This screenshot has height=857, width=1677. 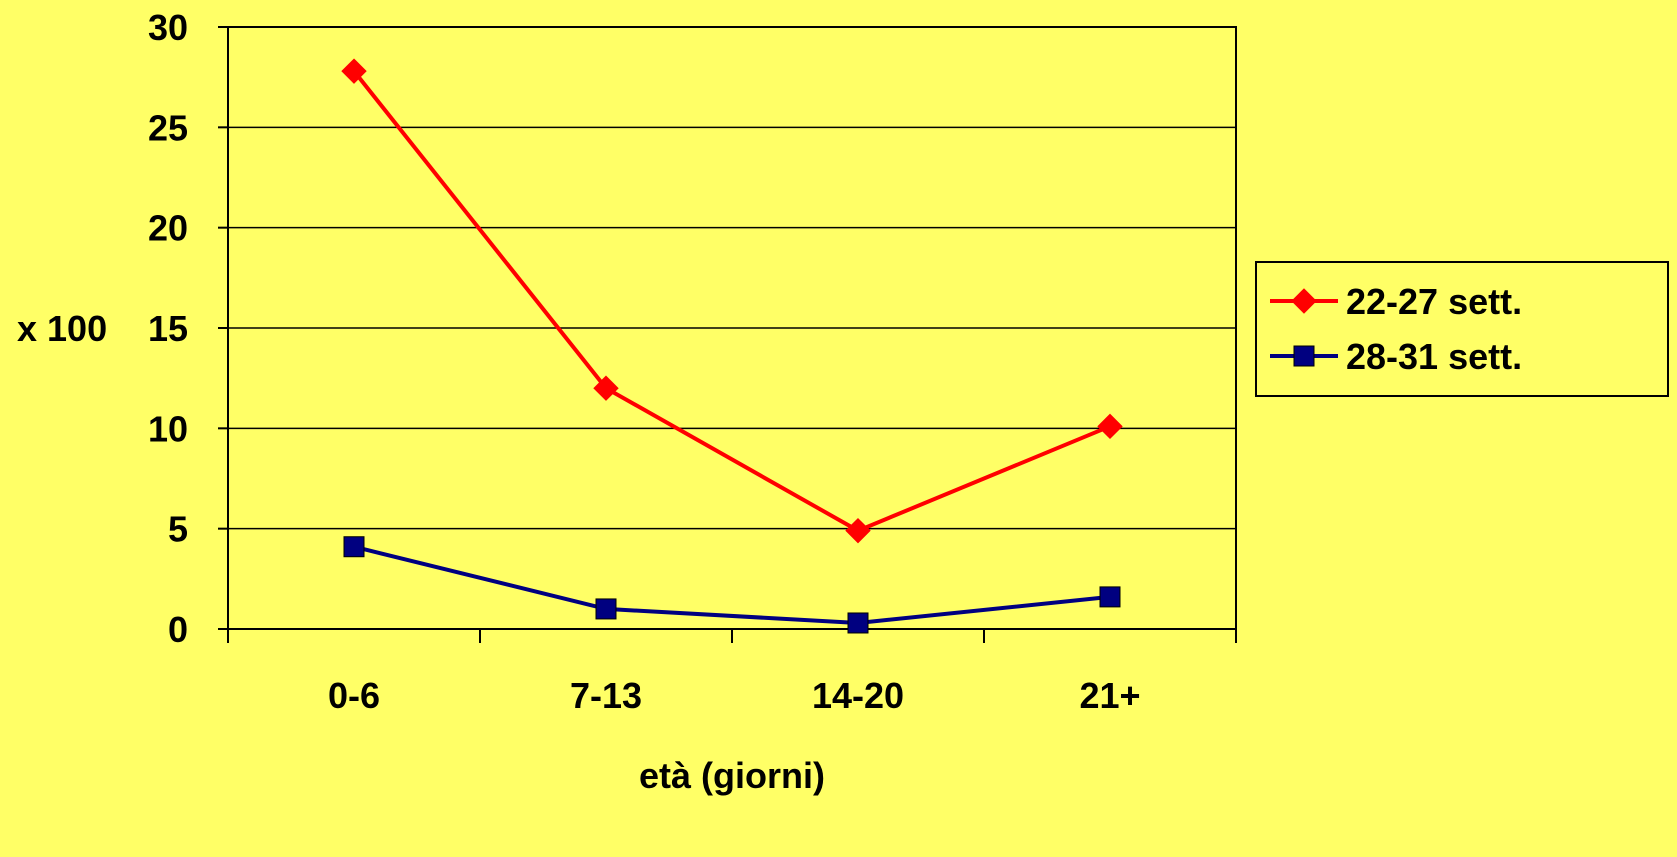 I want to click on legend-label: 22-27 sett., so click(x=1434, y=301).